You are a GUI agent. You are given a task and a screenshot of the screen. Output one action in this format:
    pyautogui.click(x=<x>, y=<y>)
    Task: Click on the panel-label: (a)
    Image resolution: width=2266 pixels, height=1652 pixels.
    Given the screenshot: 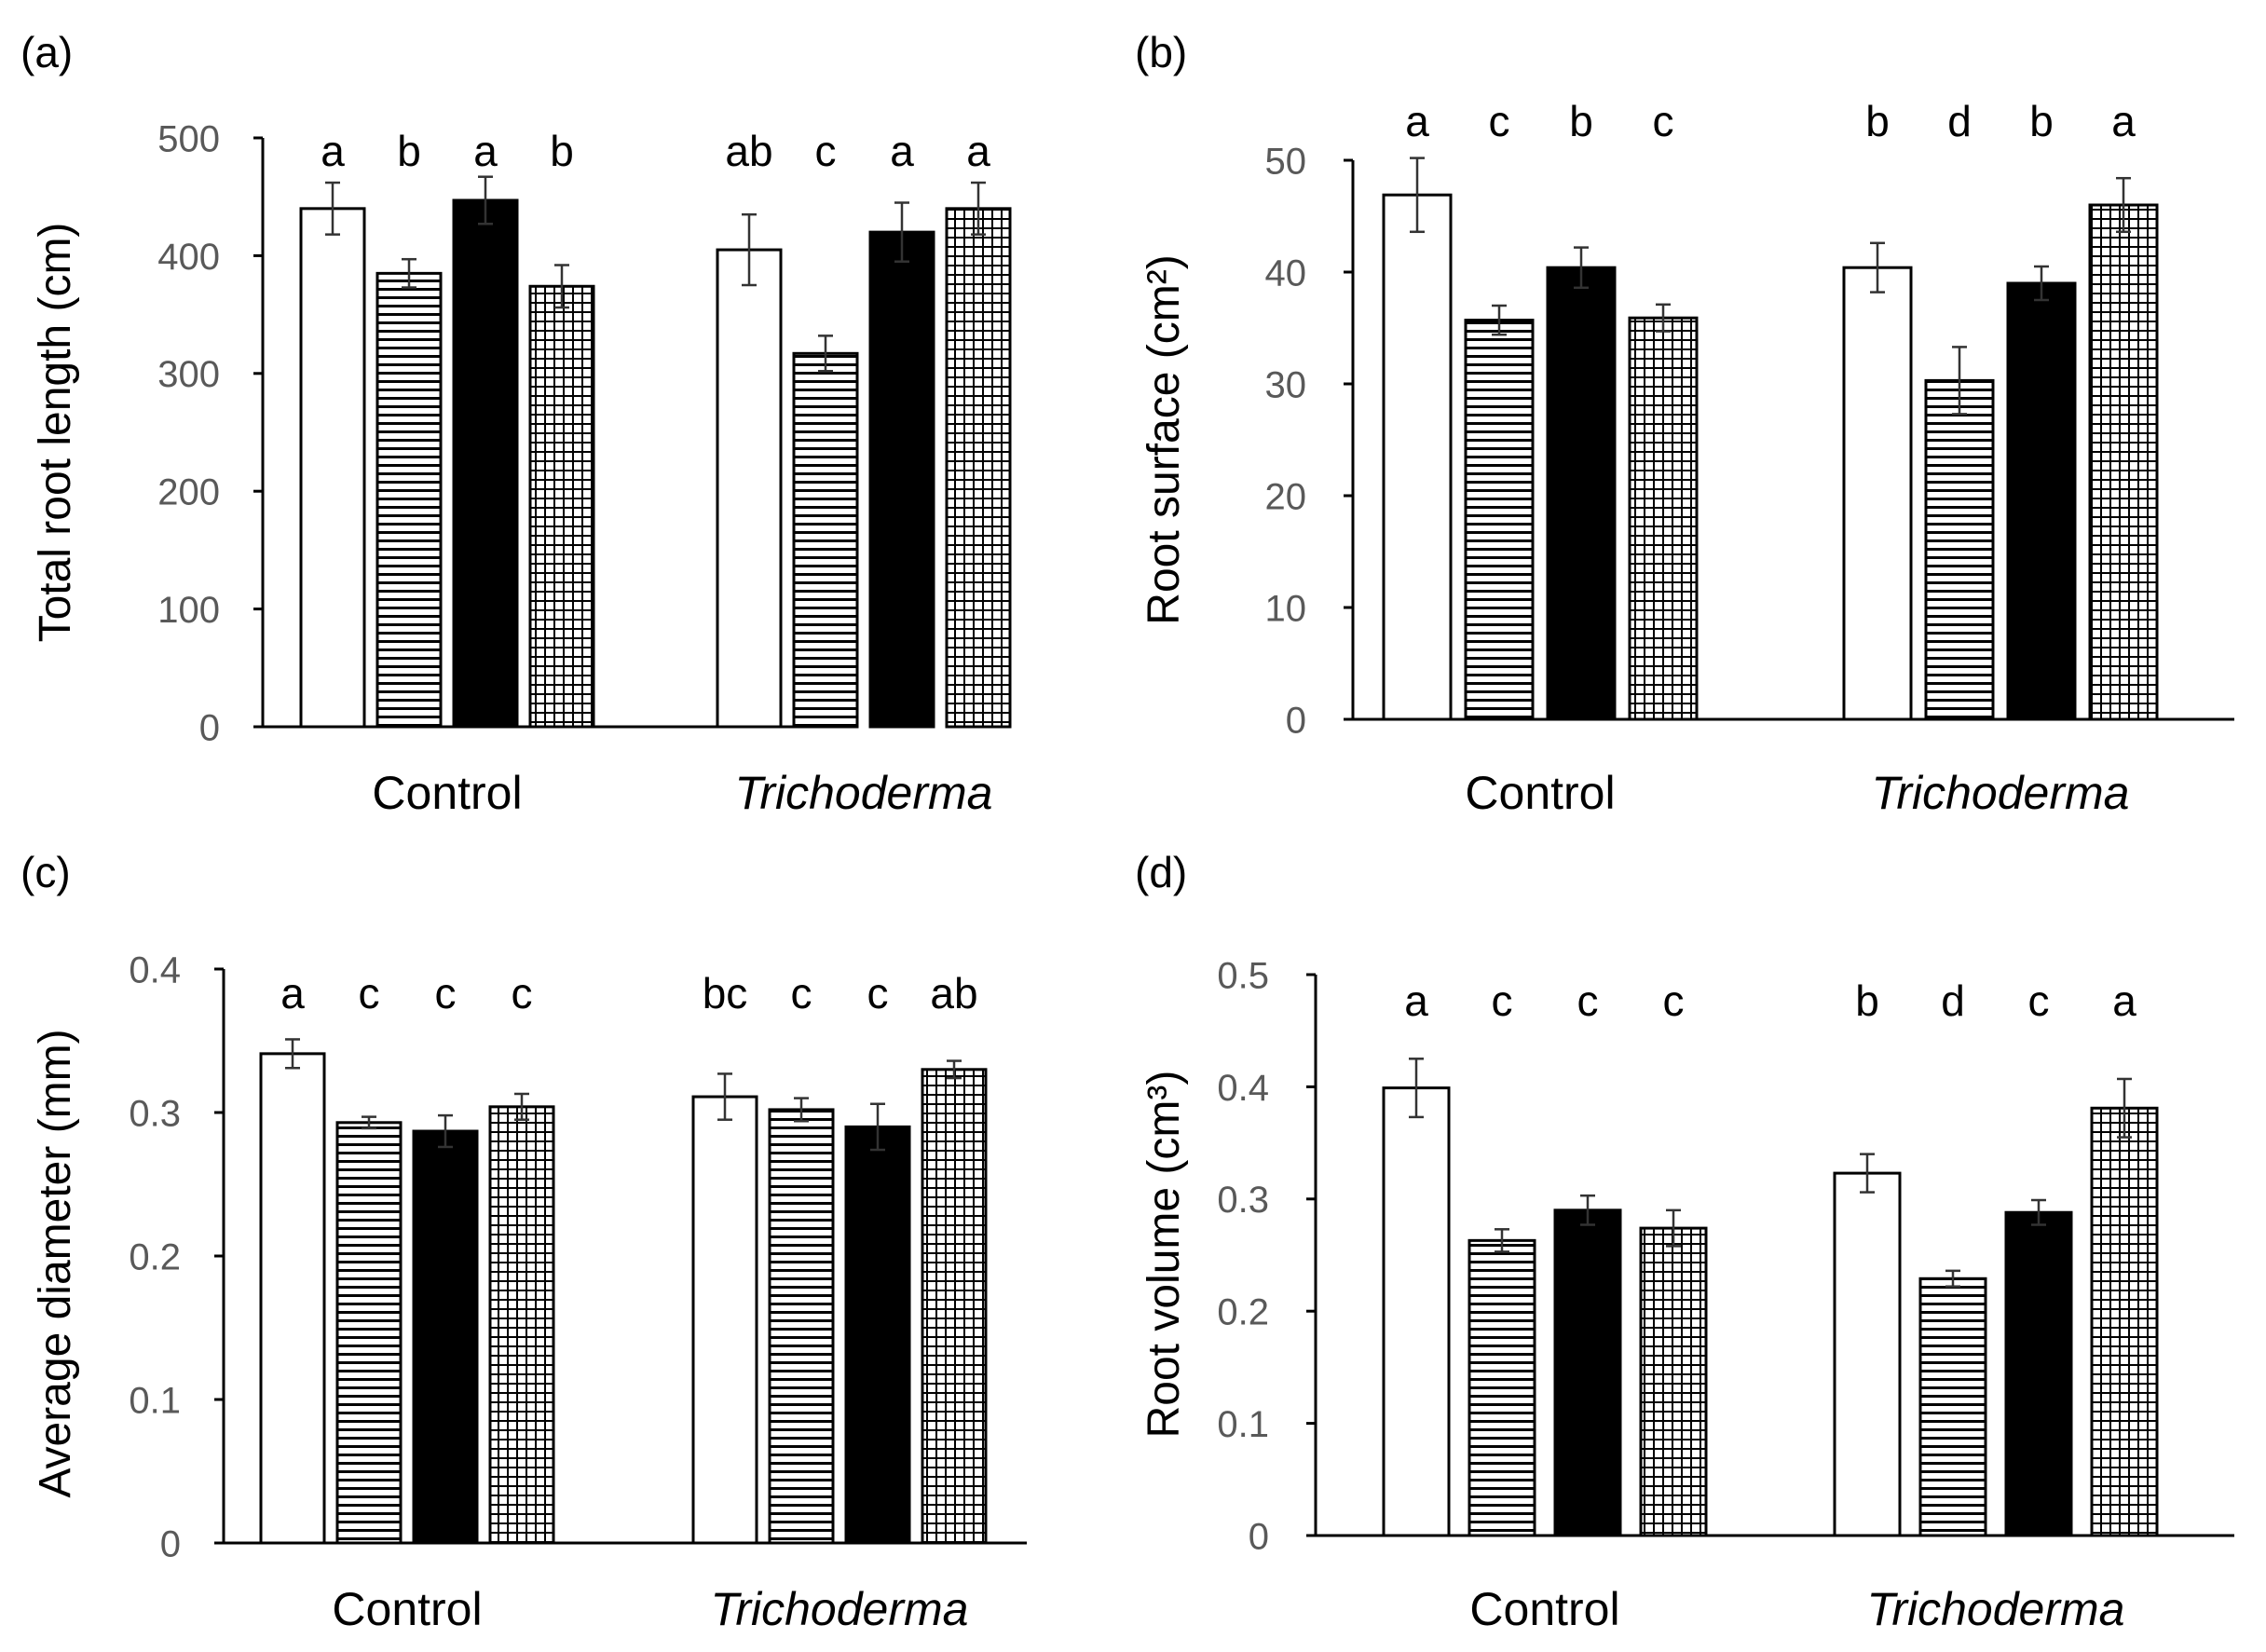 What is the action you would take?
    pyautogui.click(x=46, y=52)
    